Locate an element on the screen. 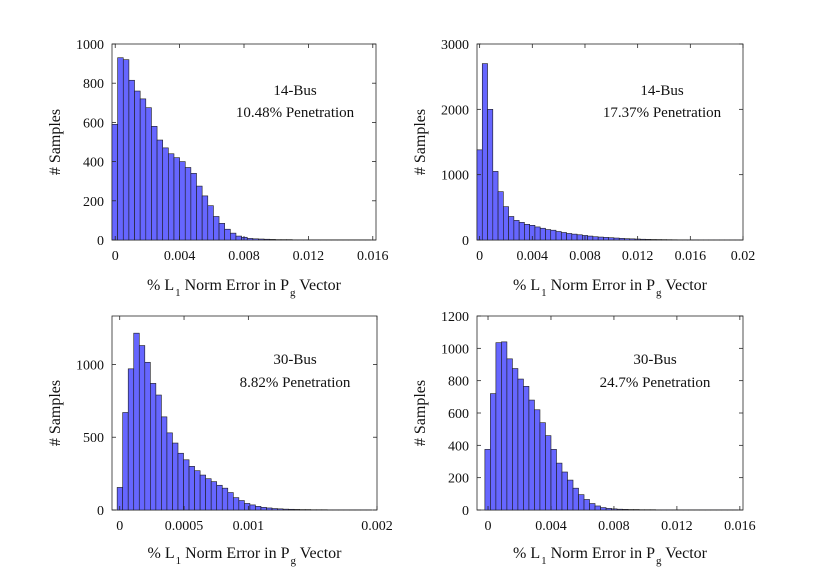 This screenshot has height=574, width=830. x-axis-label: % L1​ Norm Error in Pg​ Vector is located at coordinates (244, 288).